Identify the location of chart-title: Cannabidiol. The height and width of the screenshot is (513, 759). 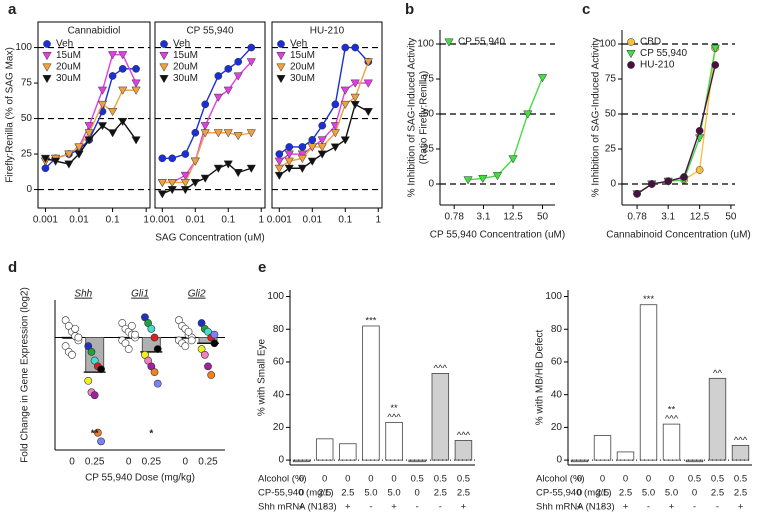
(94, 31).